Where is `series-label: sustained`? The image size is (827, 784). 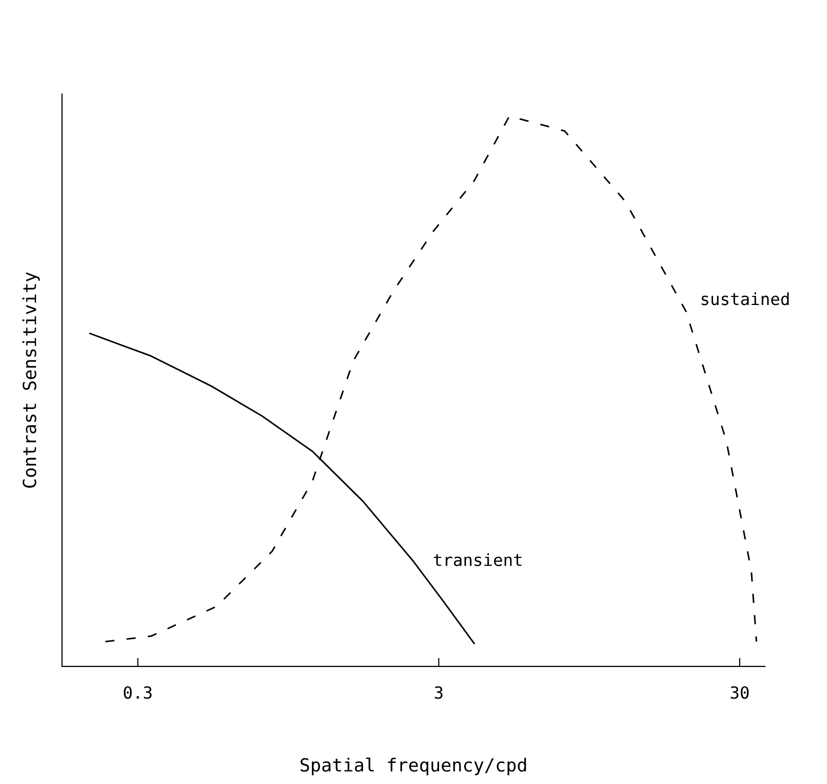 series-label: sustained is located at coordinates (745, 299).